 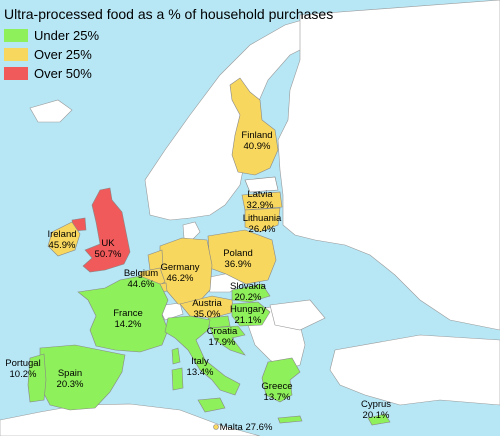 I want to click on country-sardinia, so click(x=177, y=379).